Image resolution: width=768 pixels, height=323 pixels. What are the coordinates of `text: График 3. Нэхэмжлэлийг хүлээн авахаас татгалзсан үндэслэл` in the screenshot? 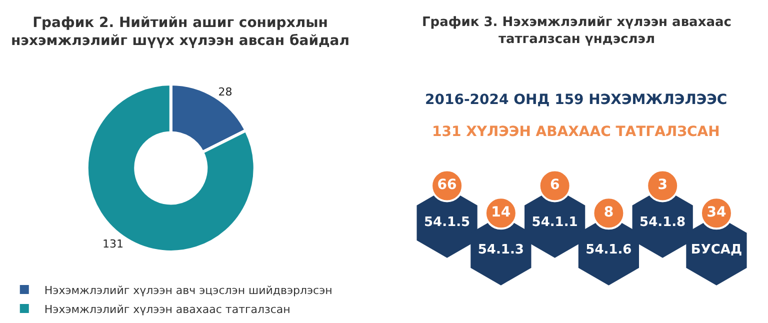 It's located at (577, 31).